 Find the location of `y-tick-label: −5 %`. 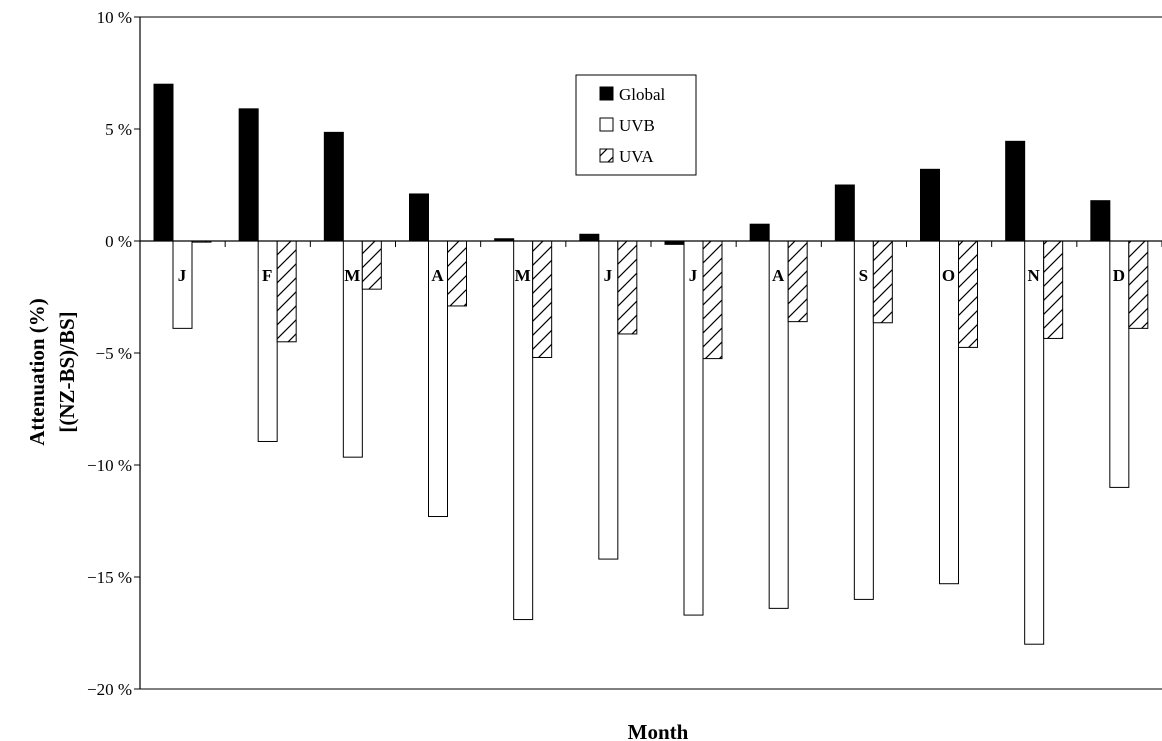

y-tick-label: −5 % is located at coordinates (114, 353).